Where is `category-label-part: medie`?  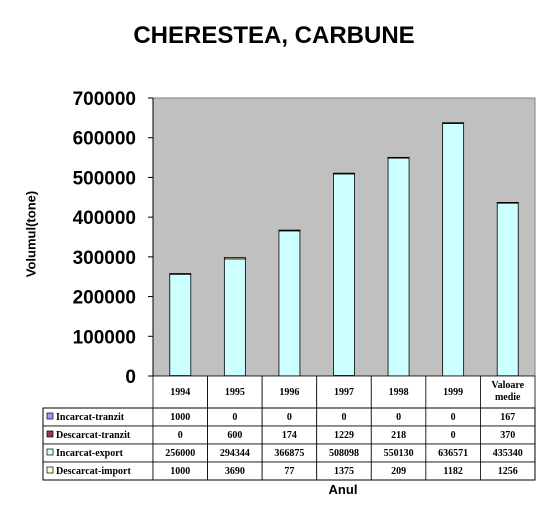 category-label-part: medie is located at coordinates (508, 397).